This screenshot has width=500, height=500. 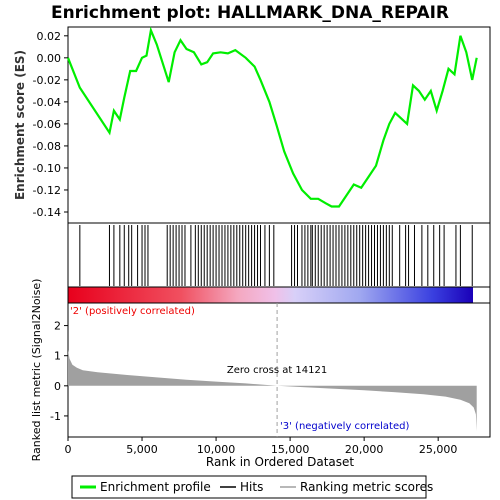 I want to click on positive-correlation-label: '2' (positively correlated), so click(x=132, y=311).